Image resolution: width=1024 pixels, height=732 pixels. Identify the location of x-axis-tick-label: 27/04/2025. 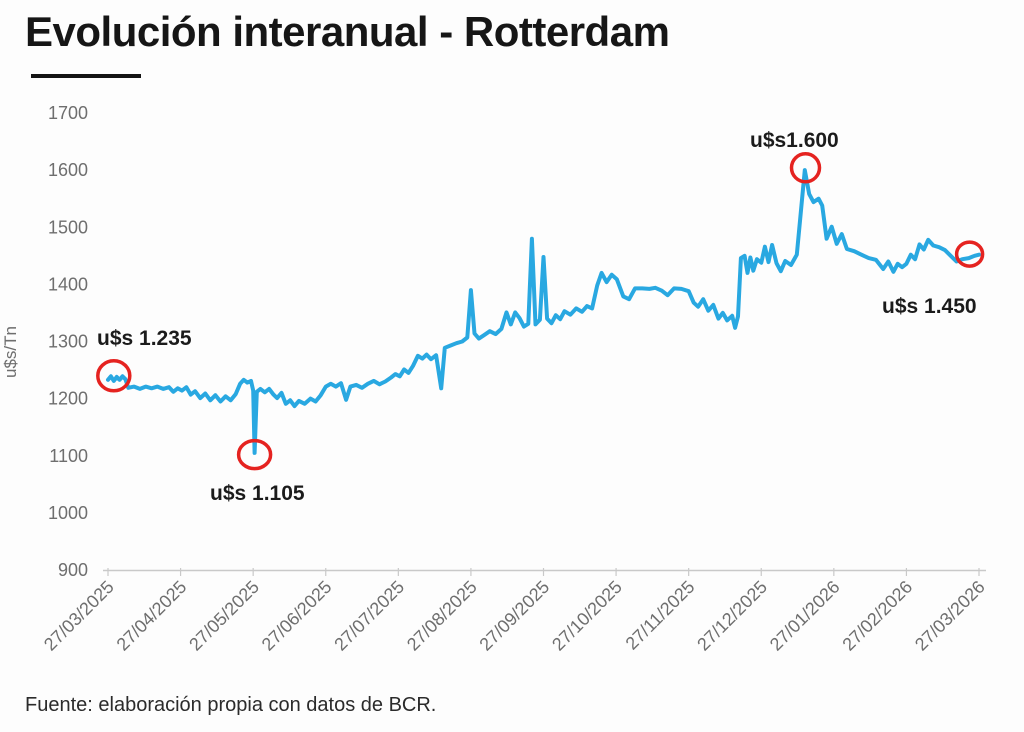
(152, 616).